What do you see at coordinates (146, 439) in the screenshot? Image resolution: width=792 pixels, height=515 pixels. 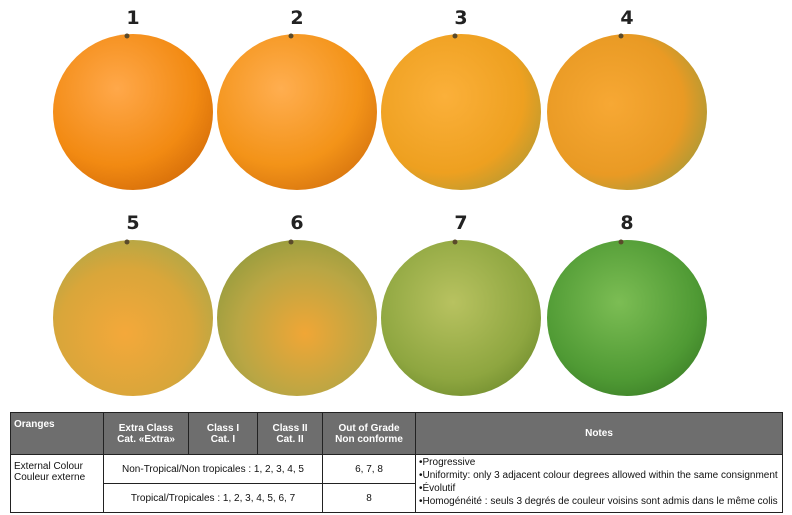 I see `header-text: Cat. «Extra»` at bounding box center [146, 439].